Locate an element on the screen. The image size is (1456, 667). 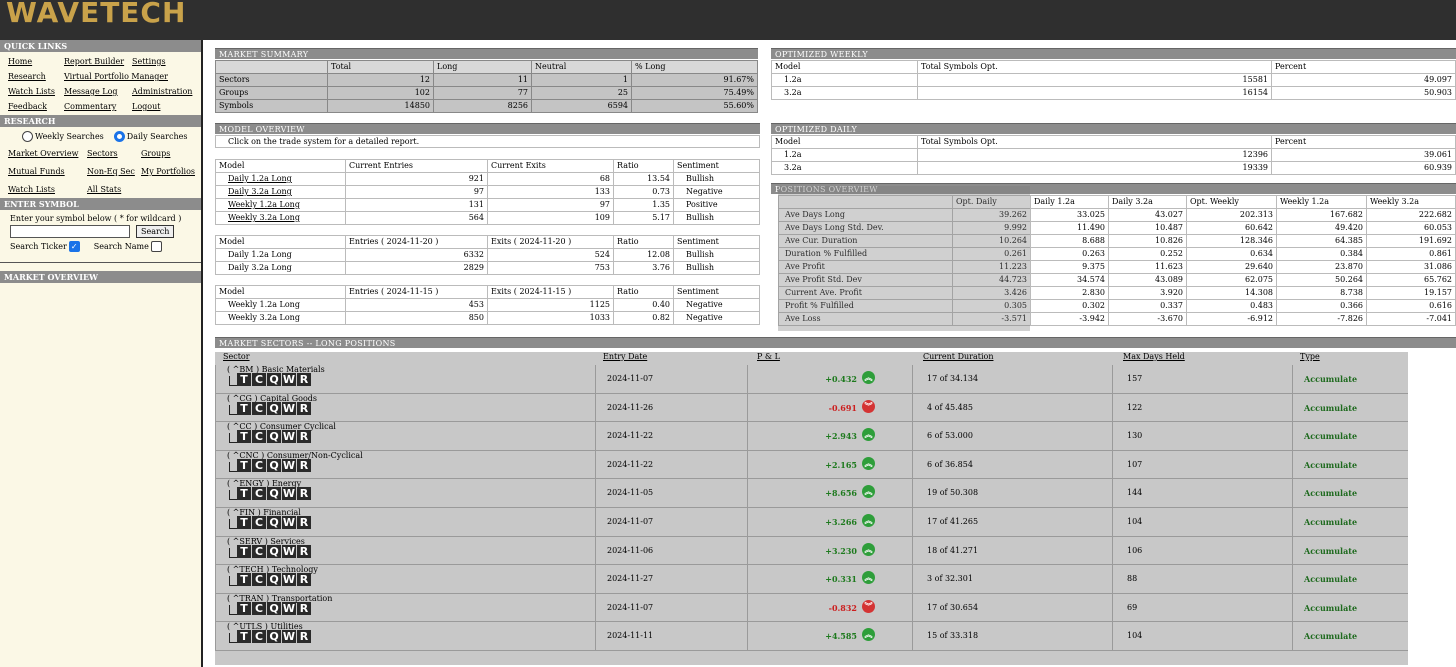
sector-name: ( ^BM ) Basic Materials is located at coordinates (276, 369).